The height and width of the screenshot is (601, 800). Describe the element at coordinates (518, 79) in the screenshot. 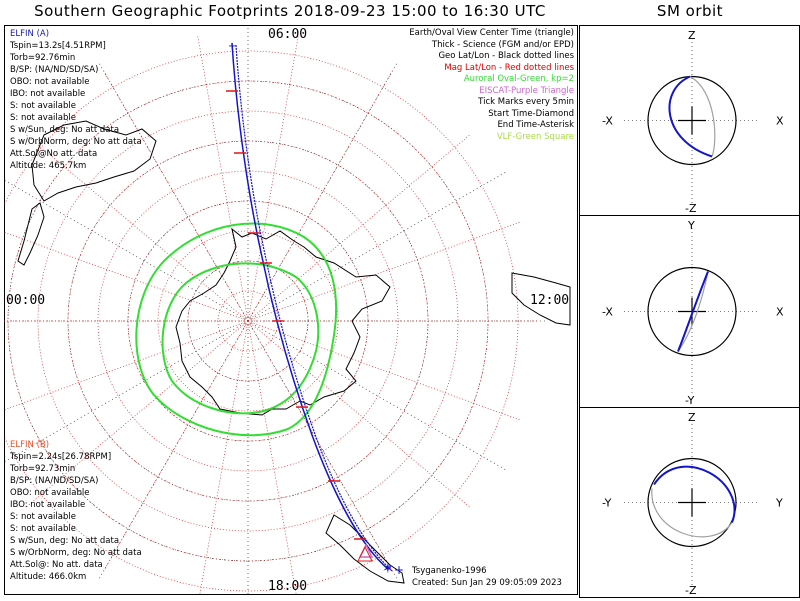

I see `legend-item: Auroral Oval-Green, kp=2` at that location.